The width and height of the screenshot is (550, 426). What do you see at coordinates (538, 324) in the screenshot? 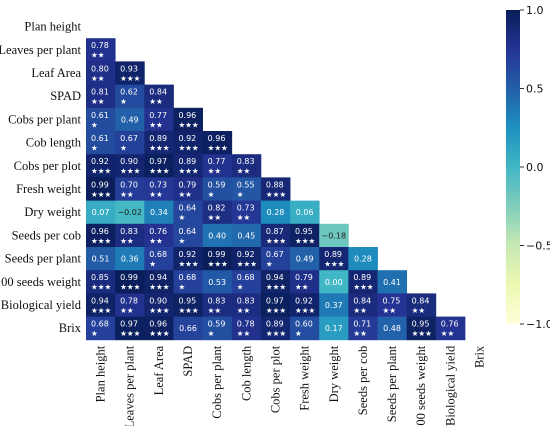
I see `colorbar-tick-label: −1.0` at bounding box center [538, 324].